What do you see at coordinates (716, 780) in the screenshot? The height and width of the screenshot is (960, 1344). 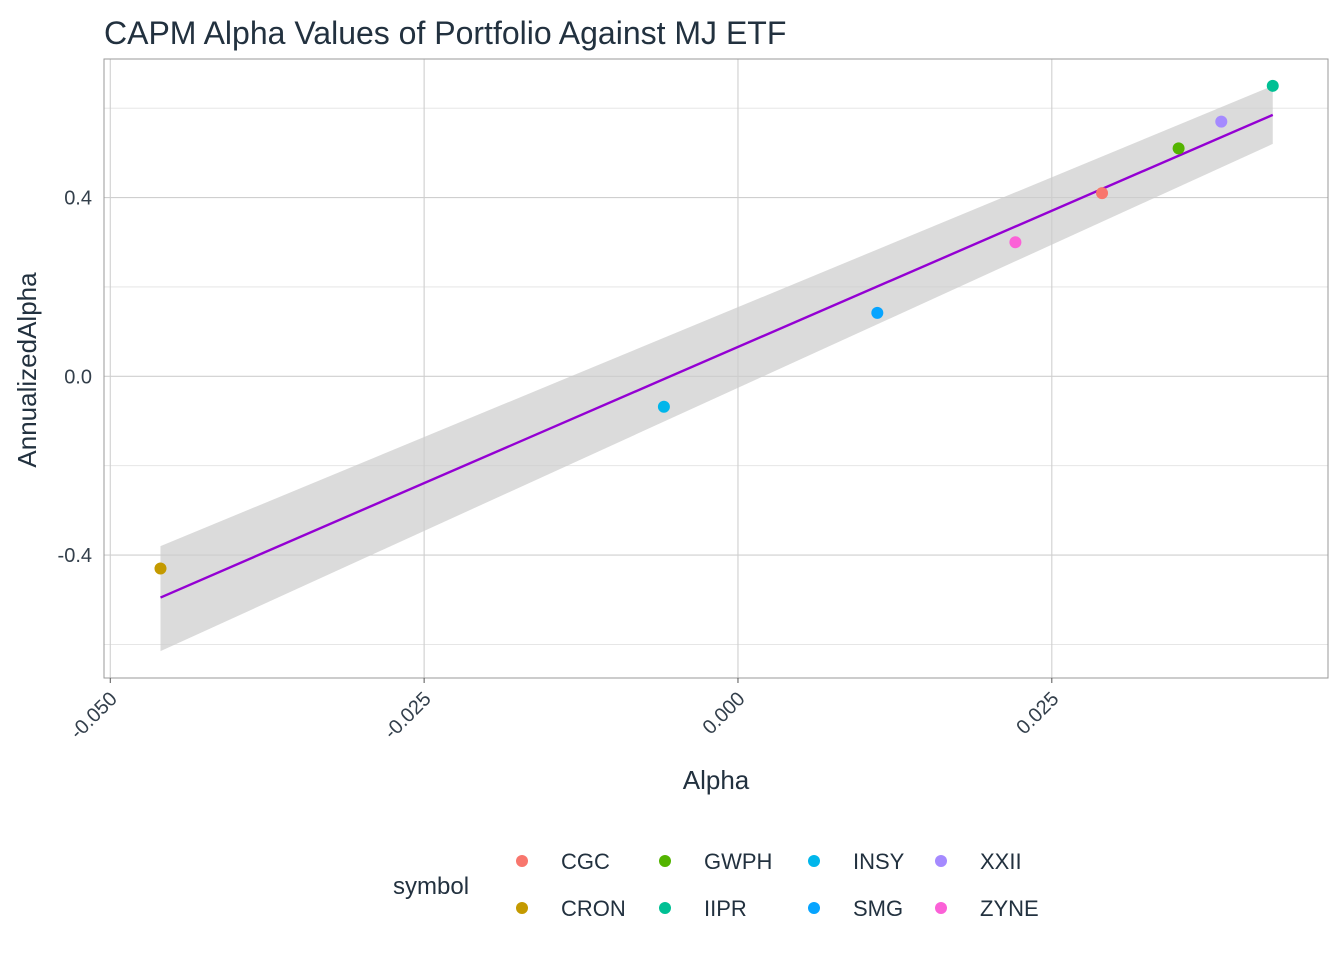 I see `x-axis-title: Alpha` at bounding box center [716, 780].